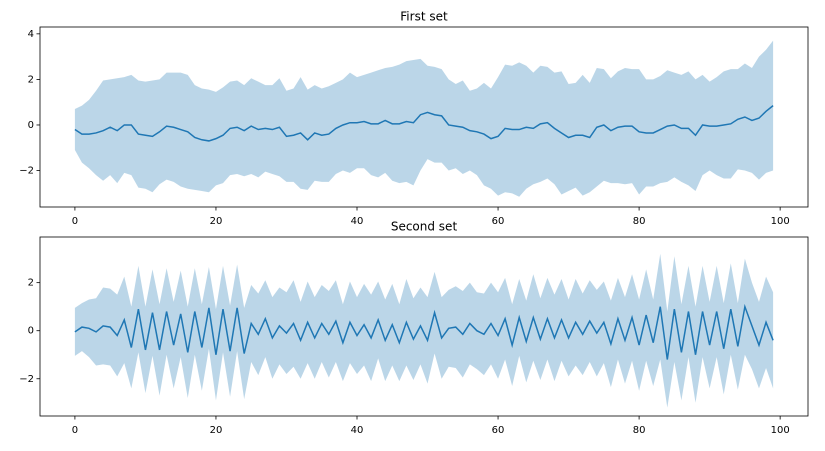 The height and width of the screenshot is (451, 825). I want to click on chart-title: First set, so click(424, 17).